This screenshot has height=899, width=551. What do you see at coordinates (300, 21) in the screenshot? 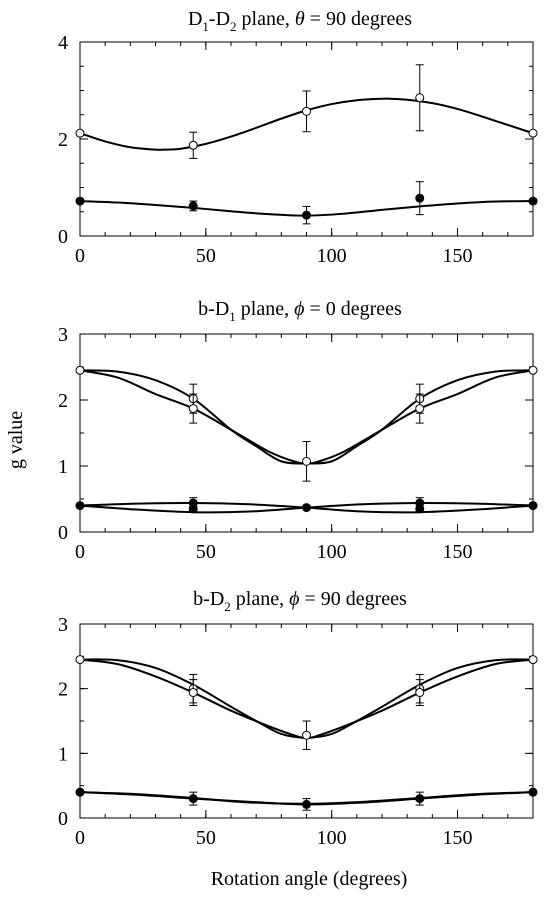
I see `panel-title-1: D1-D2 plane, θ = 90 degrees` at bounding box center [300, 21].